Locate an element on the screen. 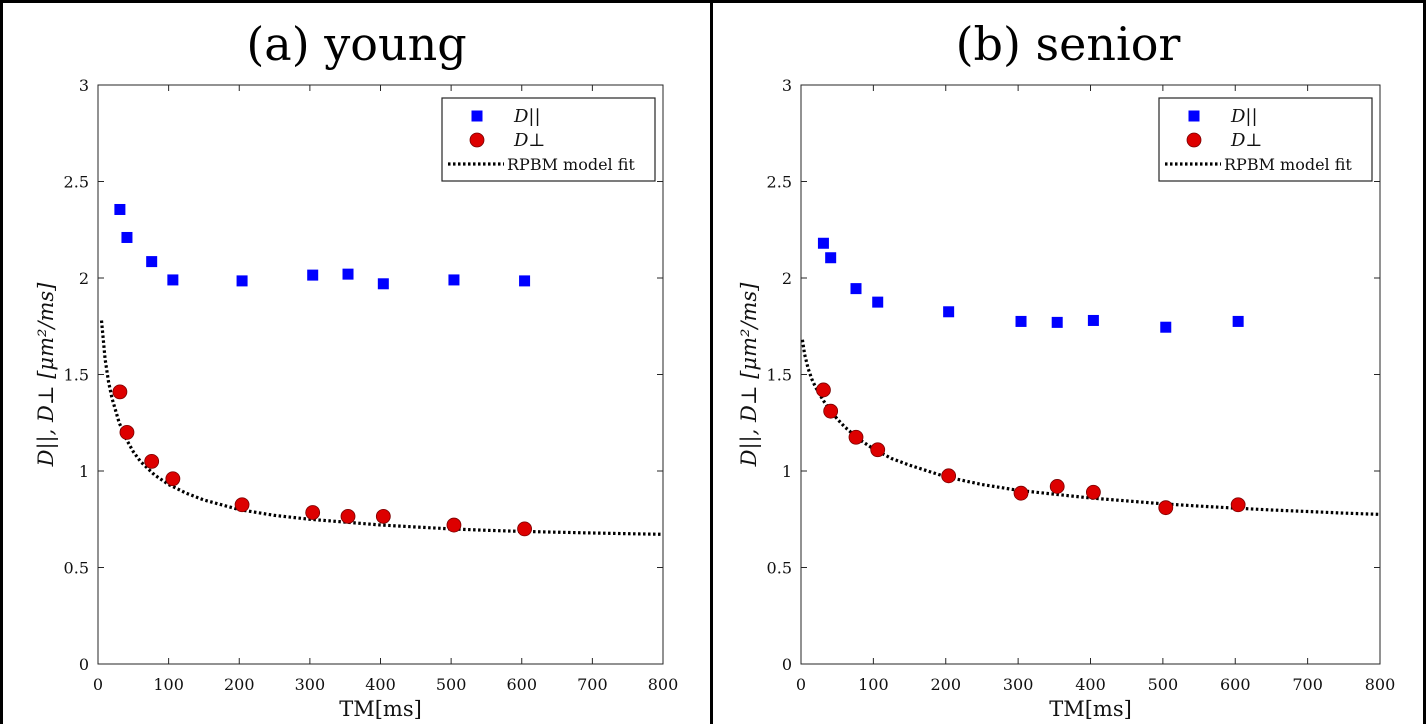 The height and width of the screenshot is (727, 1426). chart-title: (b) senior is located at coordinates (1068, 44).